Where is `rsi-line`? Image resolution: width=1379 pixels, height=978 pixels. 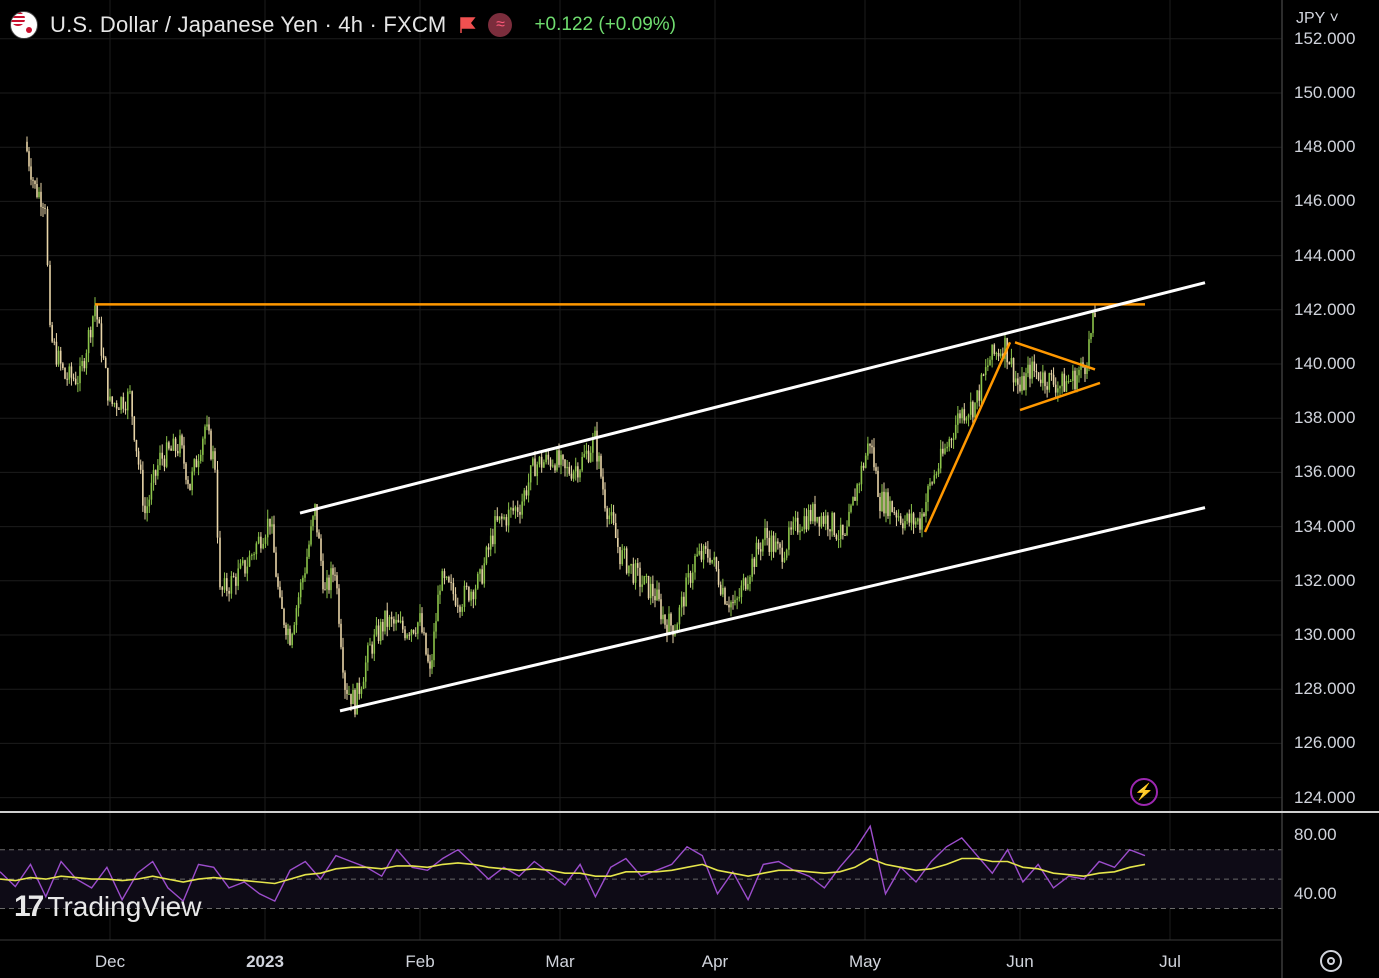 rsi-line is located at coordinates (573, 863).